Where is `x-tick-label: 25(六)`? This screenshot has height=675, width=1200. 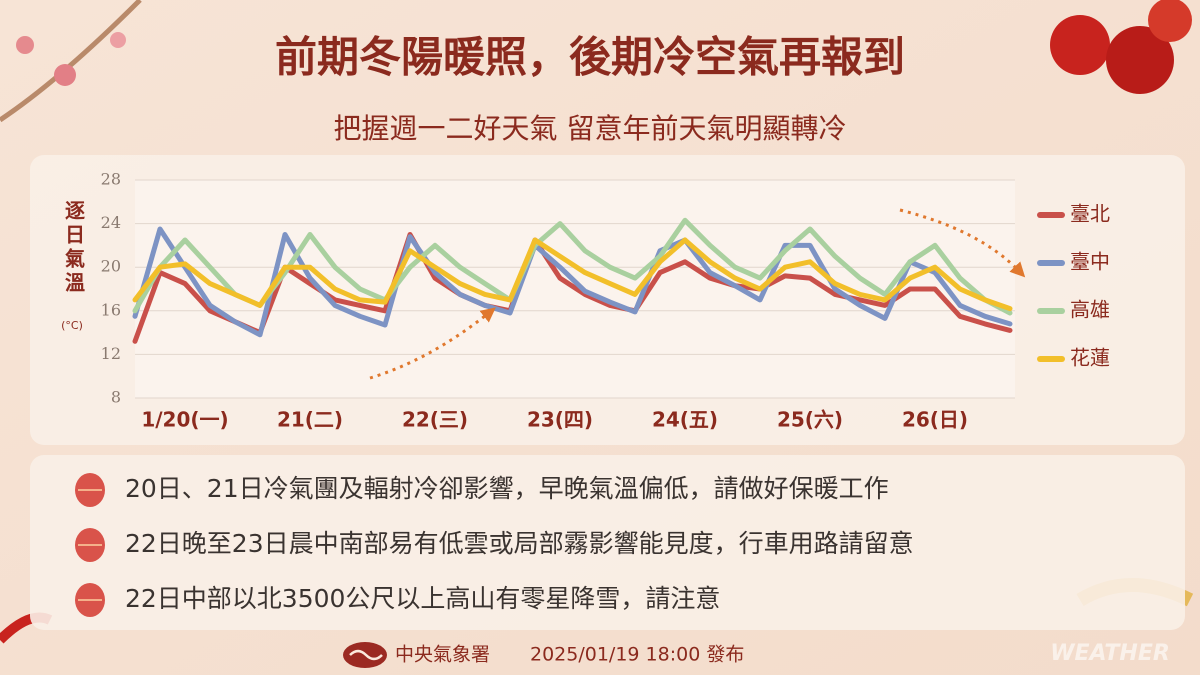 x-tick-label: 25(六) is located at coordinates (810, 420).